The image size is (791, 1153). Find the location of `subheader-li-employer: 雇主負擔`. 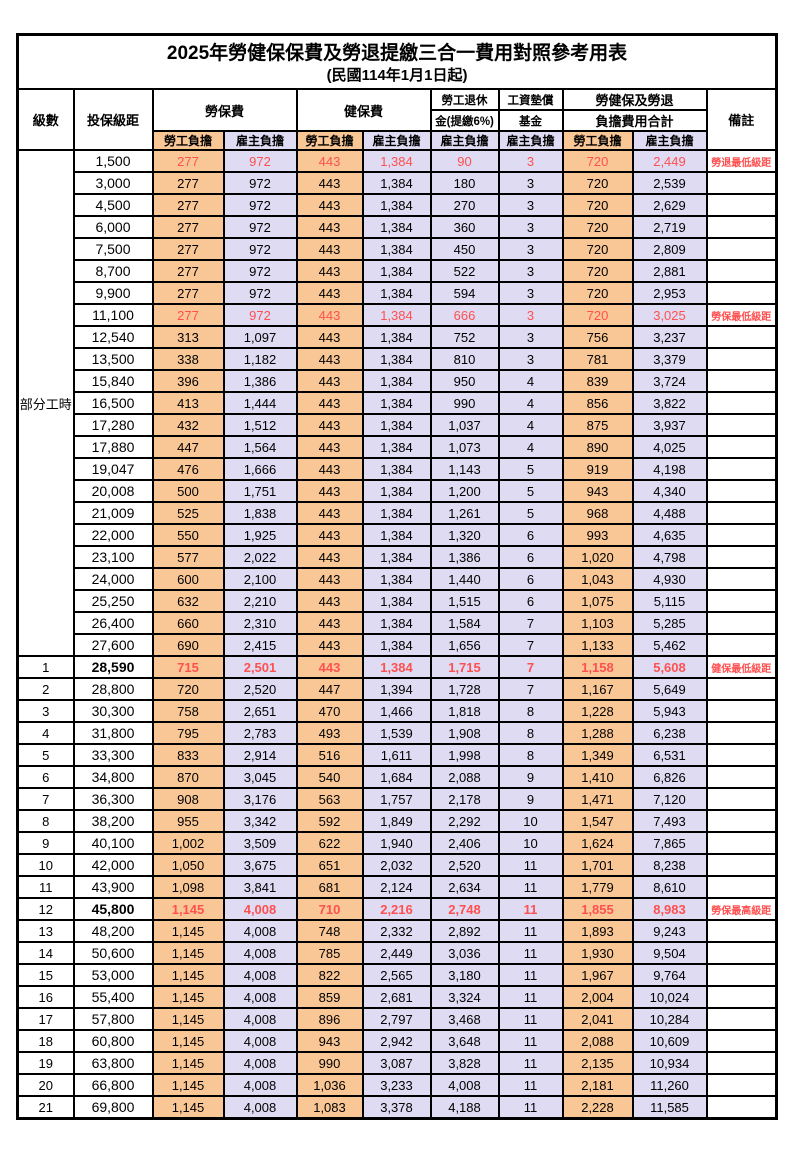

subheader-li-employer: 雇主負擔 is located at coordinates (260, 140).